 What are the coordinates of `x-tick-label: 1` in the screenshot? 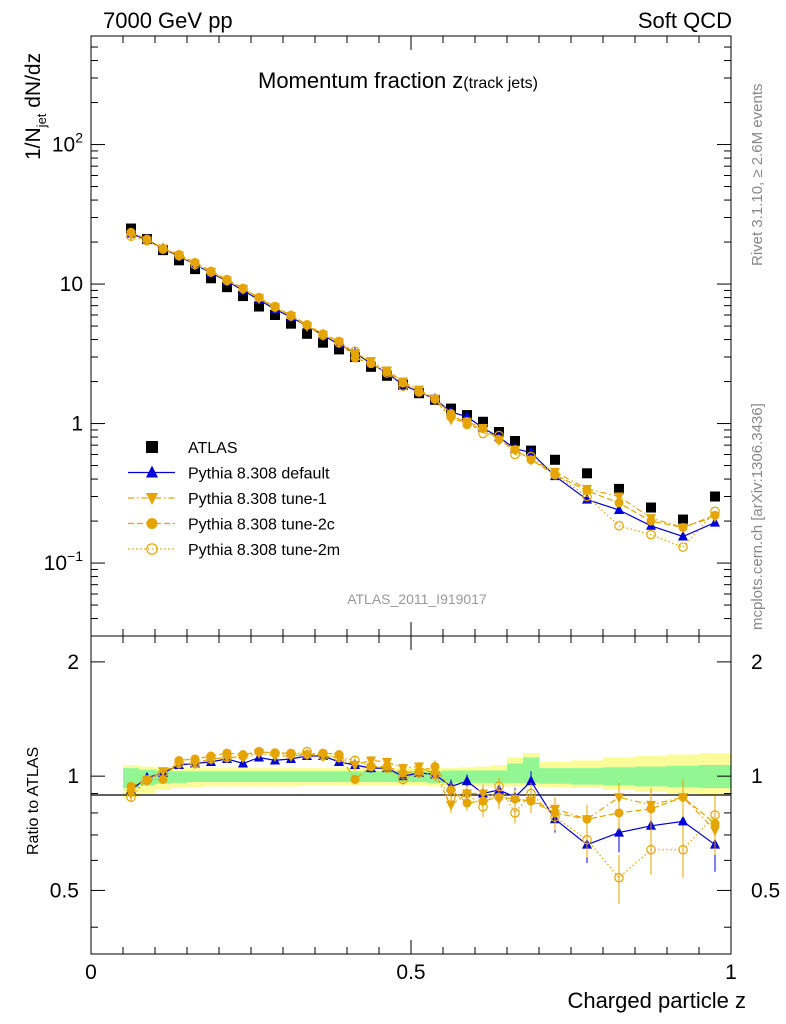 It's located at (731, 972).